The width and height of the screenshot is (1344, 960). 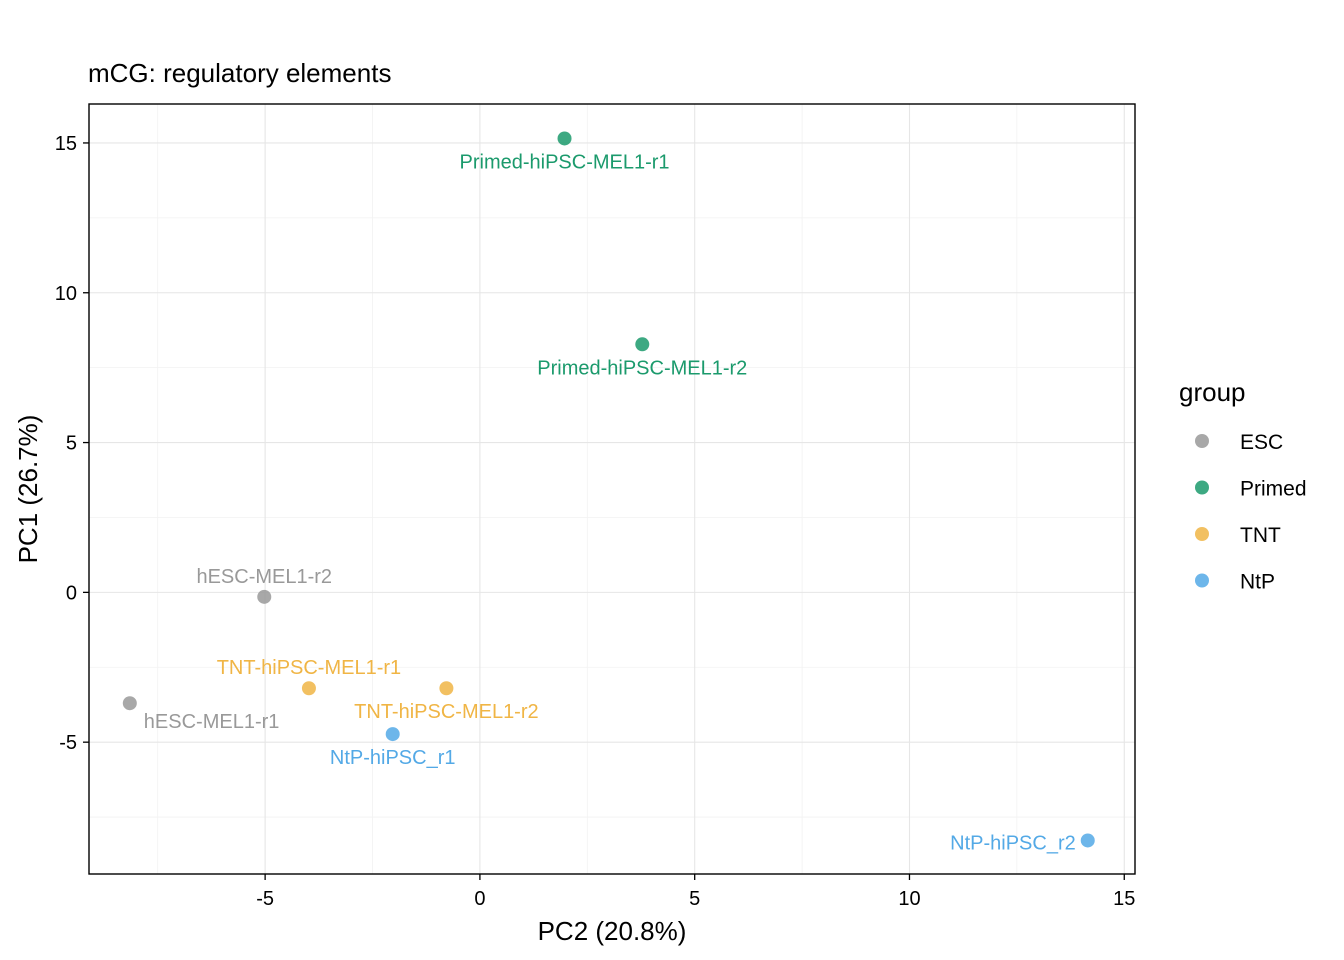 I want to click on x-tick-label: 0, so click(x=479, y=899).